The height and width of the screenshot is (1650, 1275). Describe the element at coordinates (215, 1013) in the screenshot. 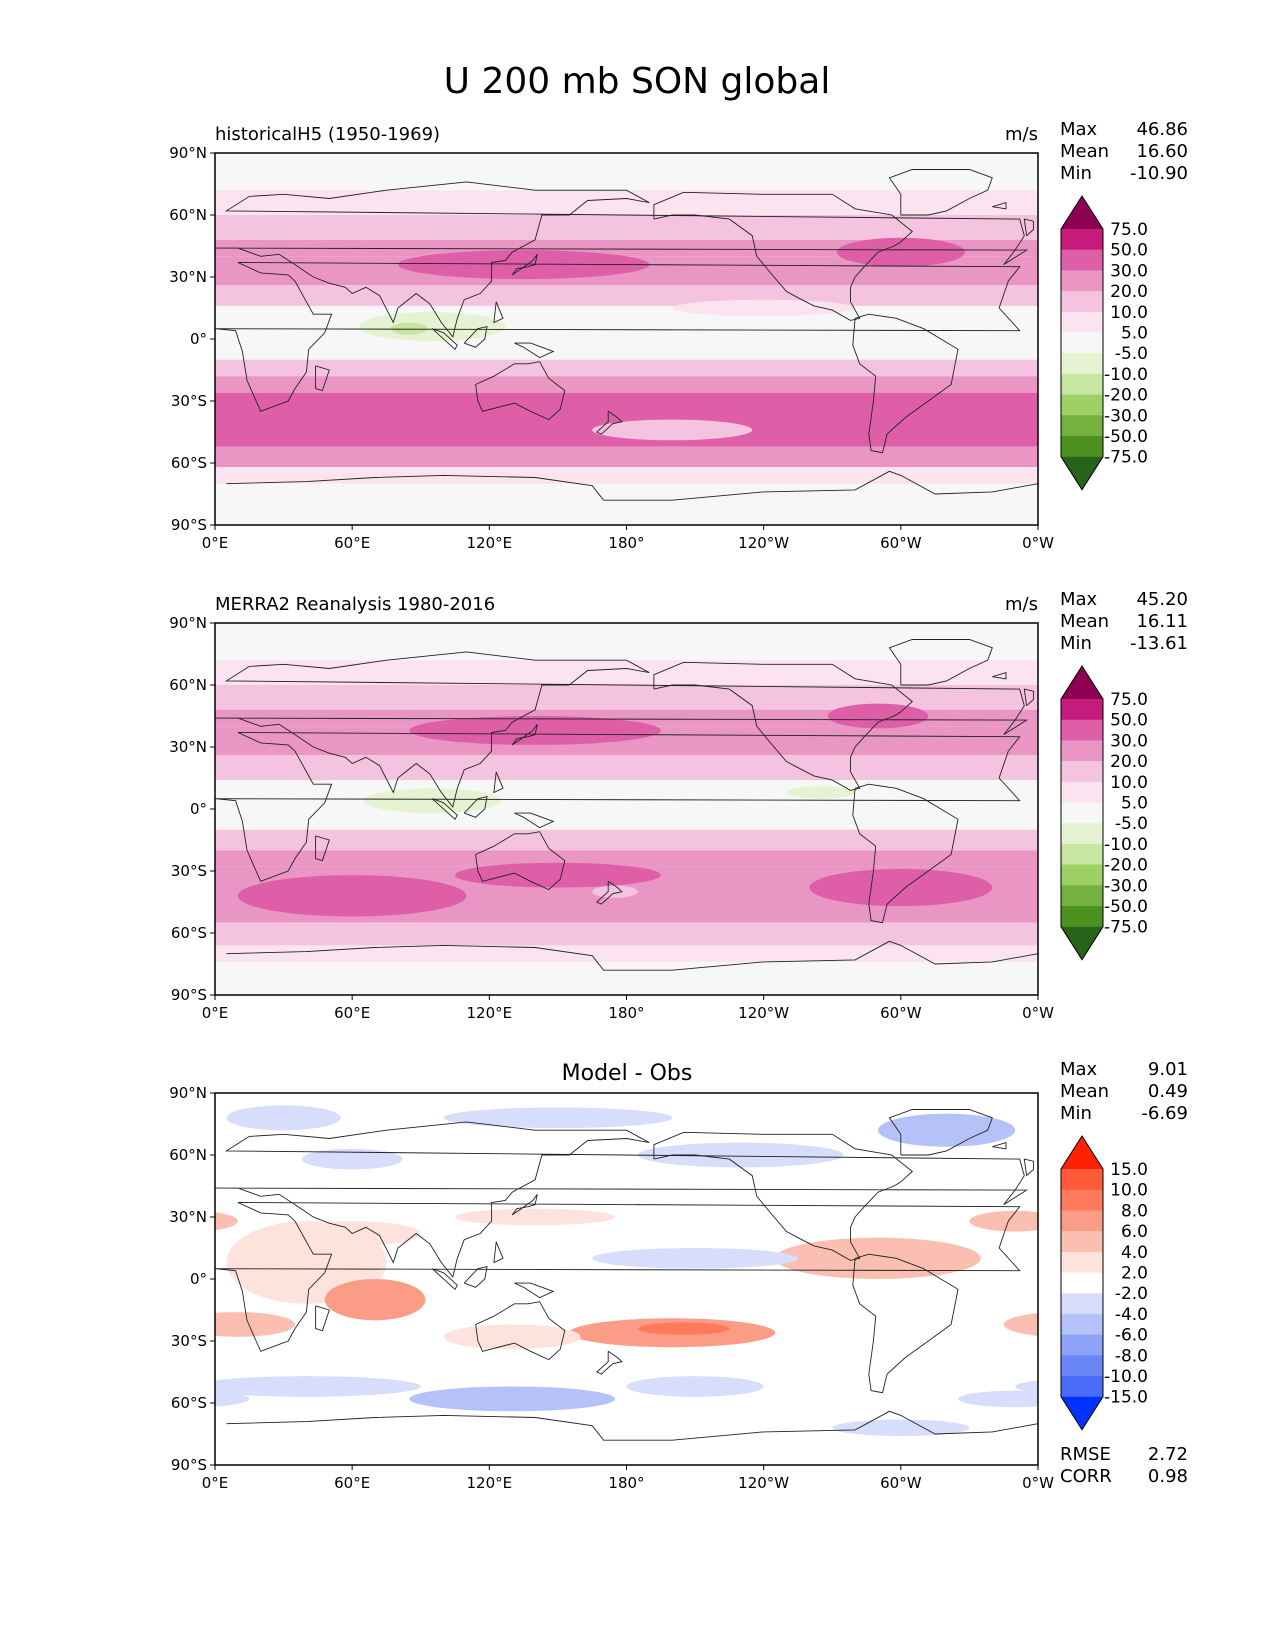

I see `x-tick-label: 0°E` at that location.